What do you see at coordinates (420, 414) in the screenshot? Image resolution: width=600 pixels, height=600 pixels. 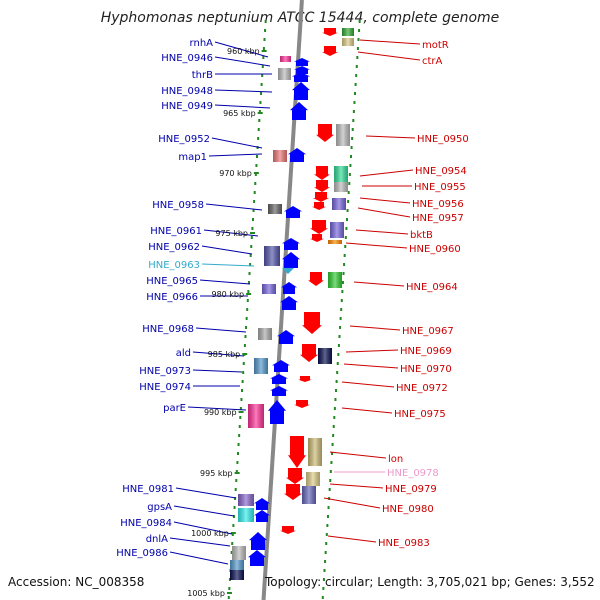 I see `right-gene-label: HNE_0975` at bounding box center [420, 414].